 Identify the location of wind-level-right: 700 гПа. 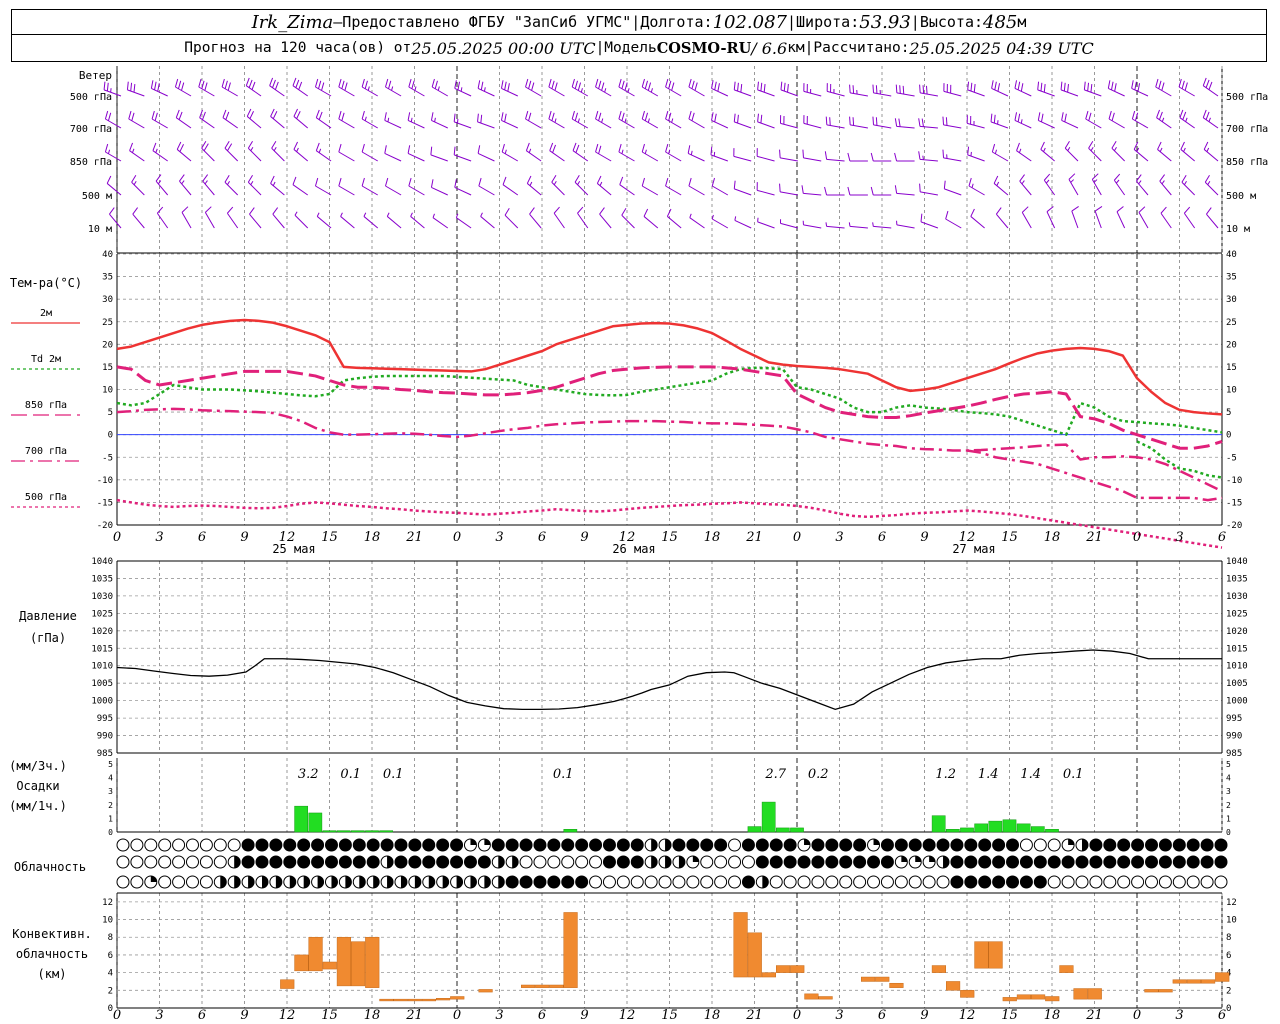
(1247, 129).